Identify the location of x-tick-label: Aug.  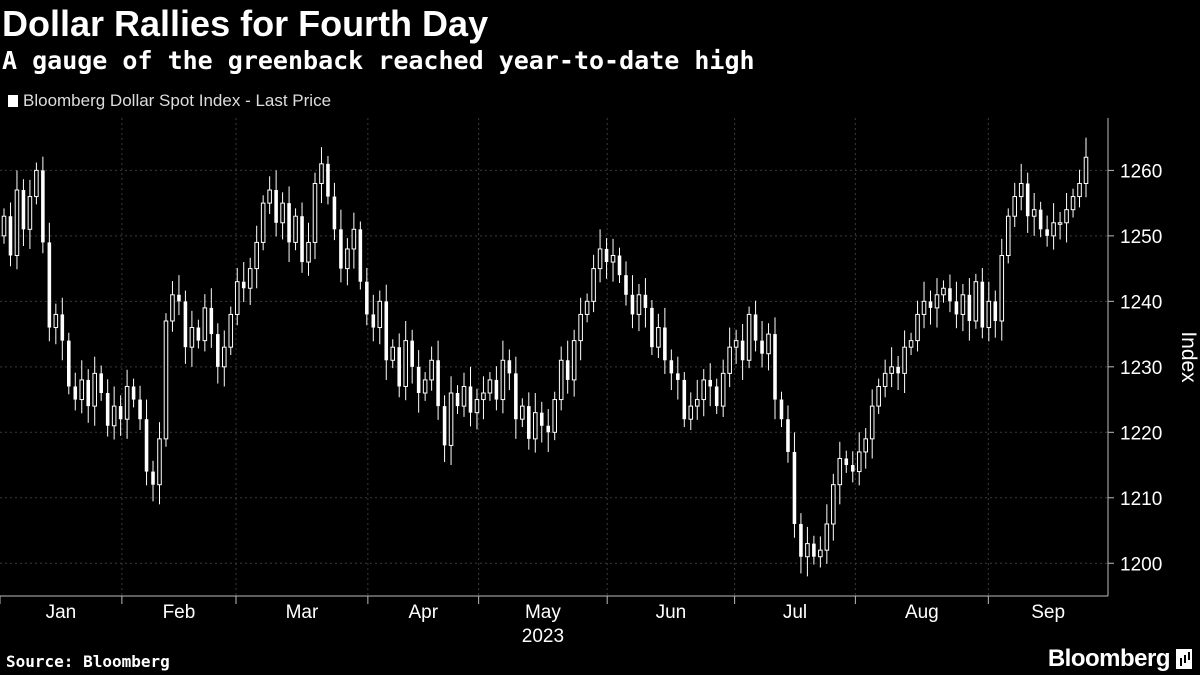
(922, 612).